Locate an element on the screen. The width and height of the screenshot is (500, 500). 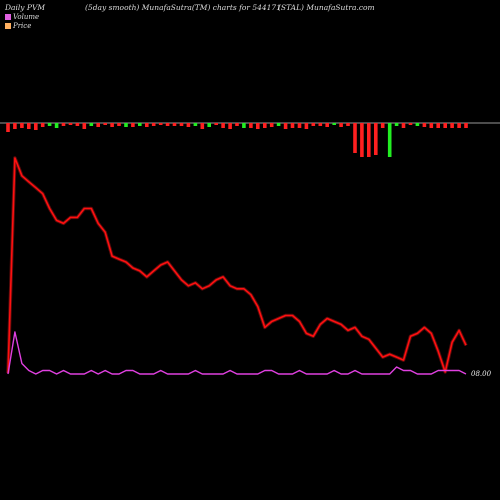
legend-price: Price is located at coordinates (18, 26).